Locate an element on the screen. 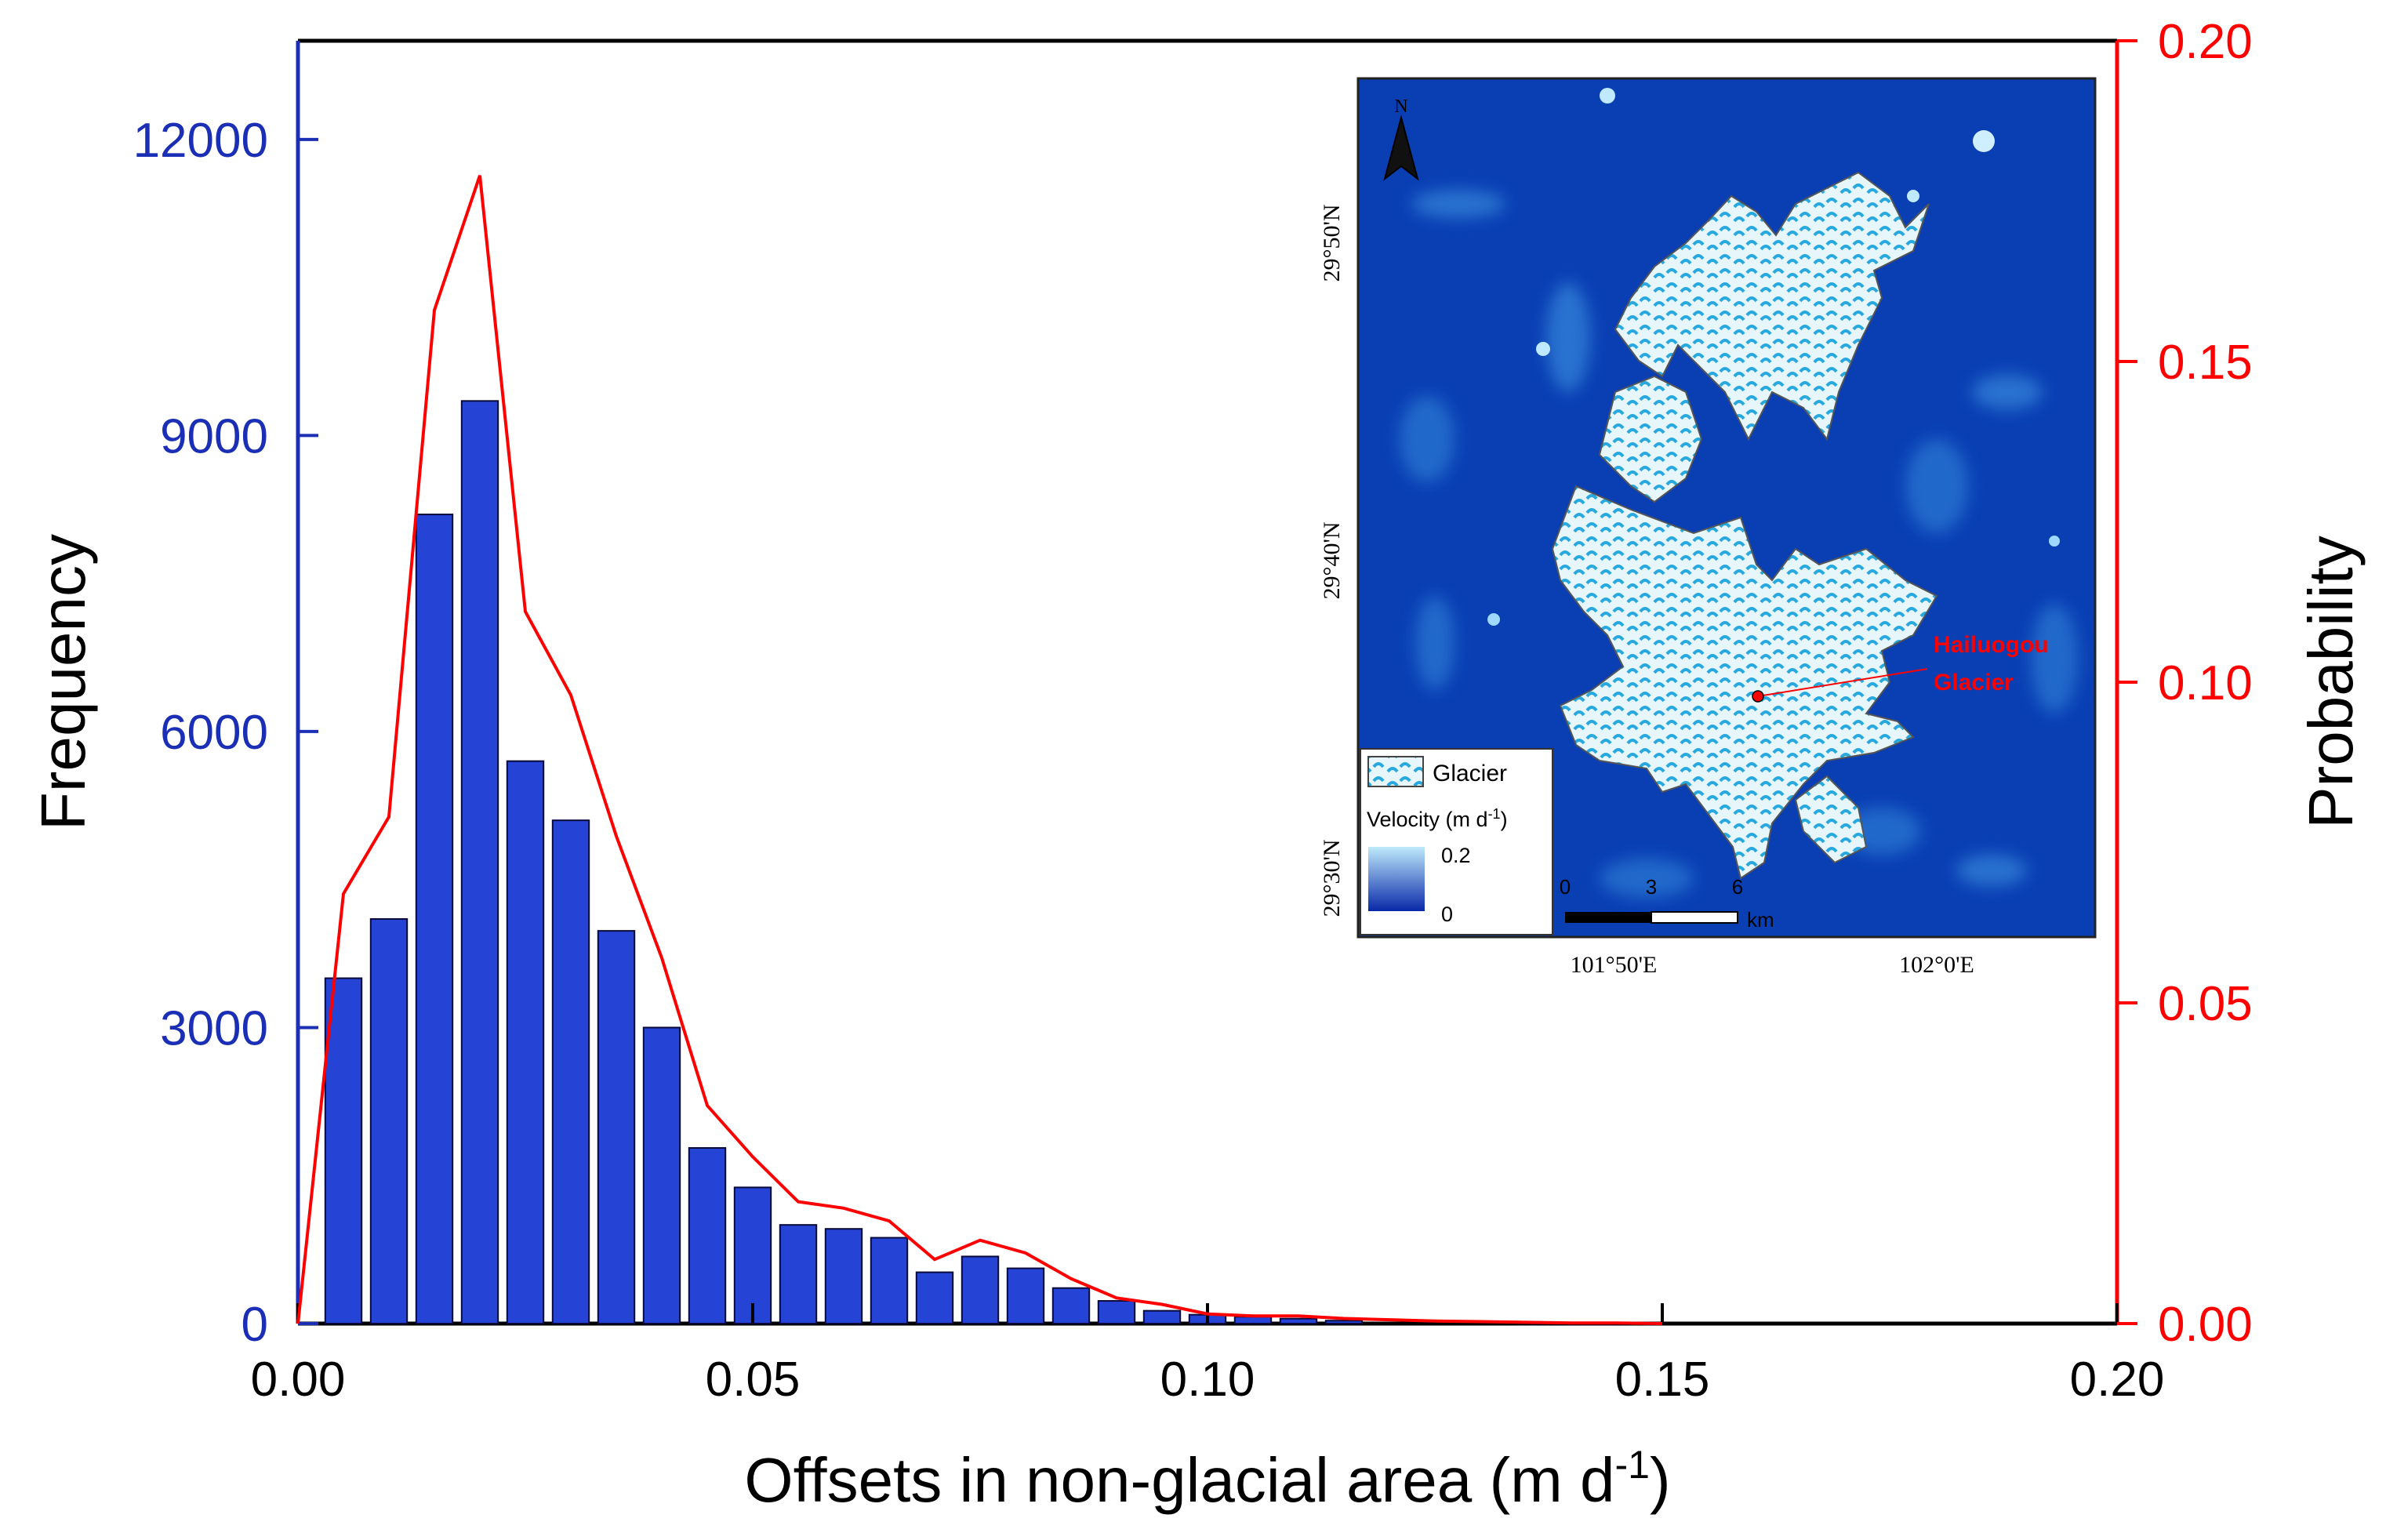  x-tick-label-4: 0.20 is located at coordinates (2117, 1380).